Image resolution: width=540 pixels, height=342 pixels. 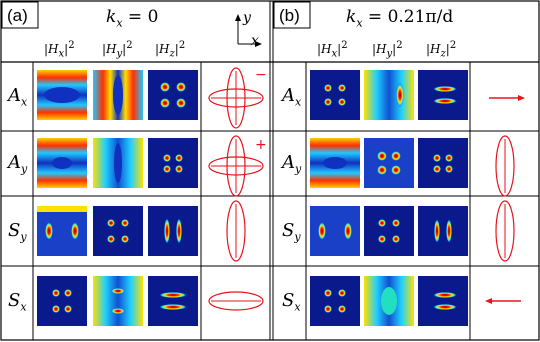 What do you see at coordinates (505, 231) in the screenshot?
I see `symmetry-diagram-sy-b` at bounding box center [505, 231].